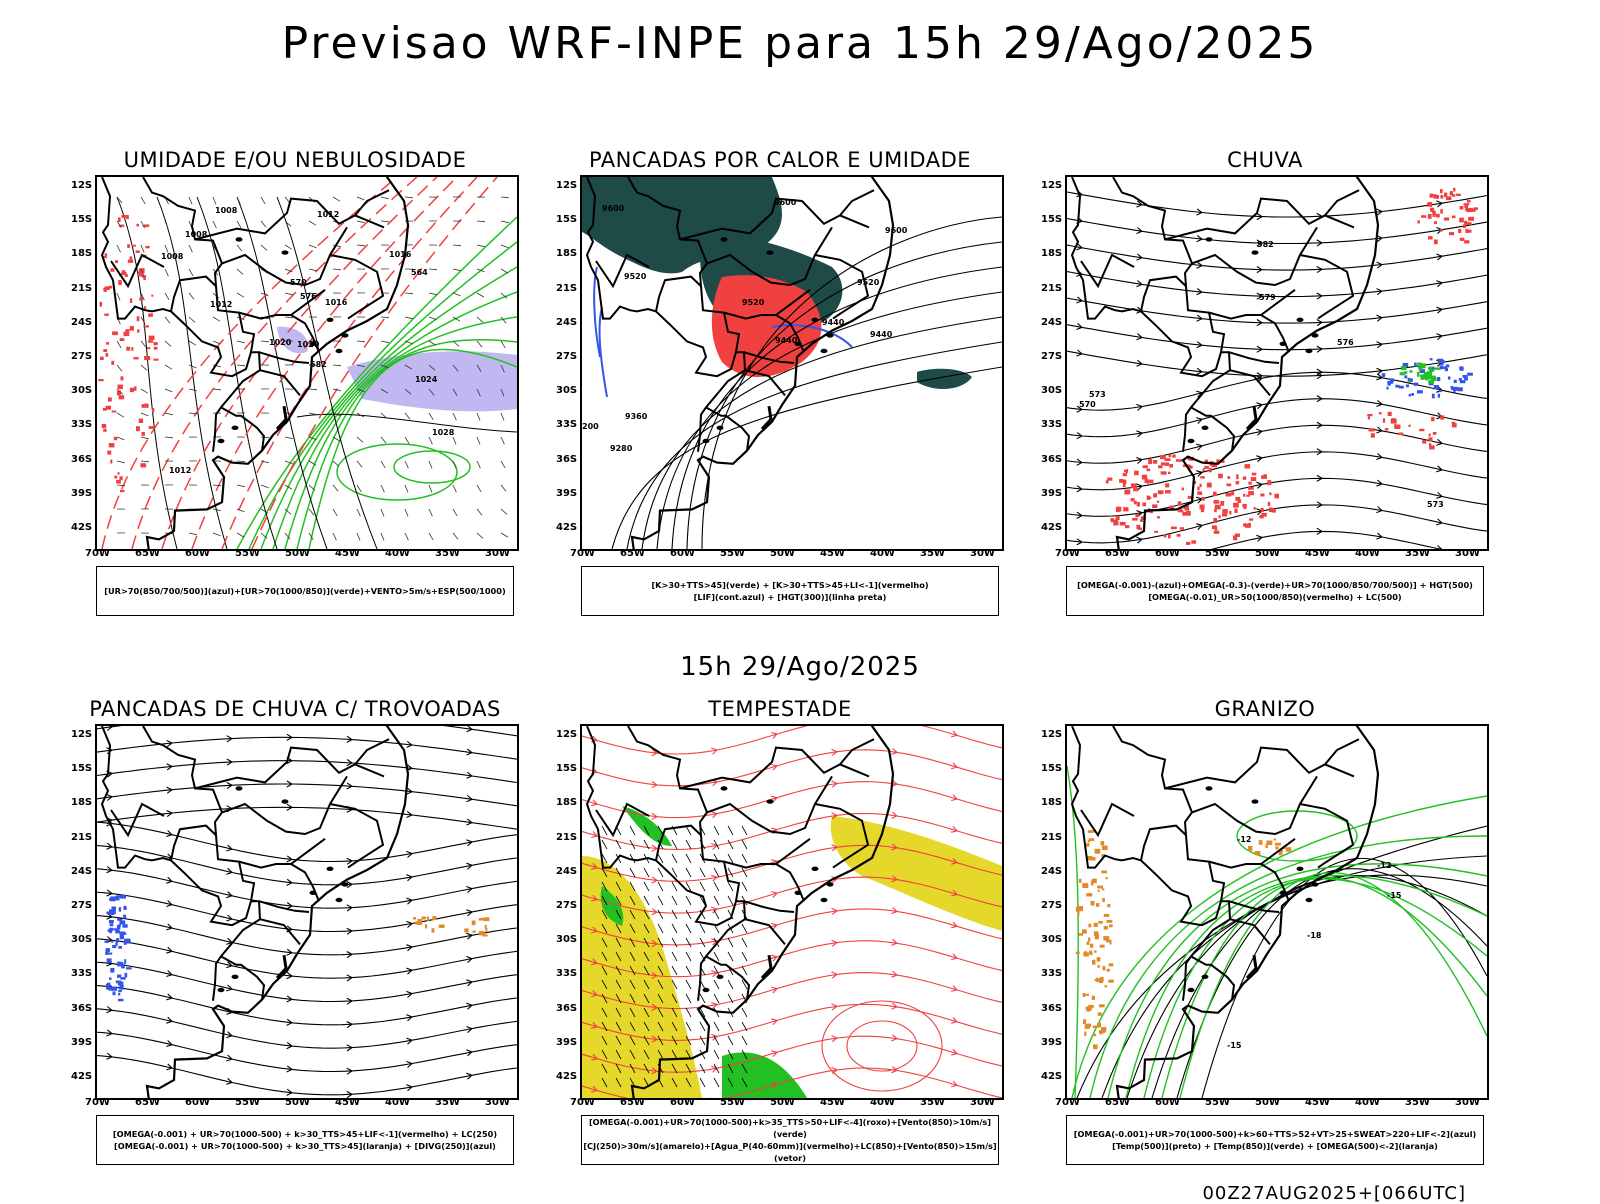  Describe the element at coordinates (81, 459) in the screenshot. I see `lat-tick-label: 36S` at that location.